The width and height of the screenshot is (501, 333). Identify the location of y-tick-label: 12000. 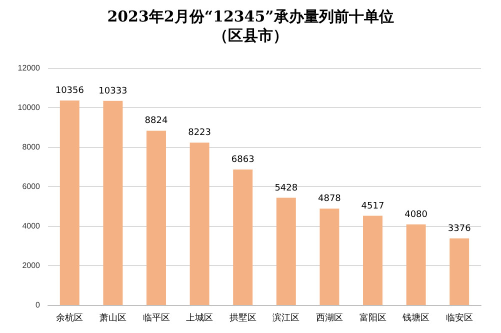
(29, 68).